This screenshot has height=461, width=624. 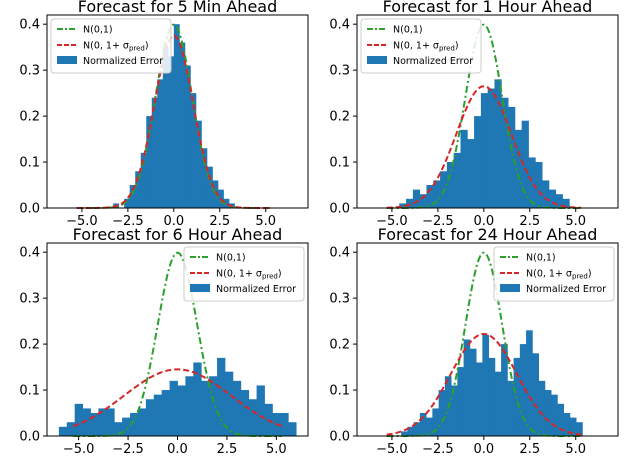 What do you see at coordinates (178, 234) in the screenshot?
I see `subplot-title: Forecast for 6 Hour Ahead` at bounding box center [178, 234].